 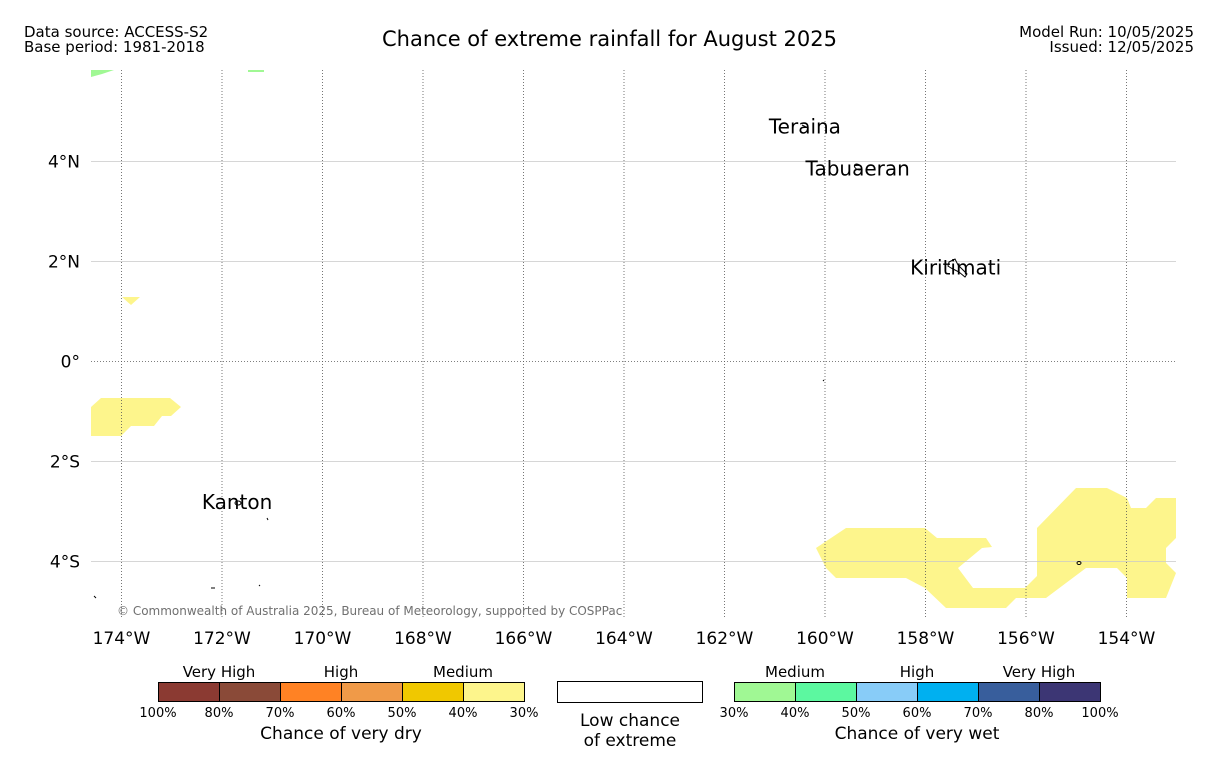 What do you see at coordinates (630, 692) in the screenshot?
I see `low-chance-swatch` at bounding box center [630, 692].